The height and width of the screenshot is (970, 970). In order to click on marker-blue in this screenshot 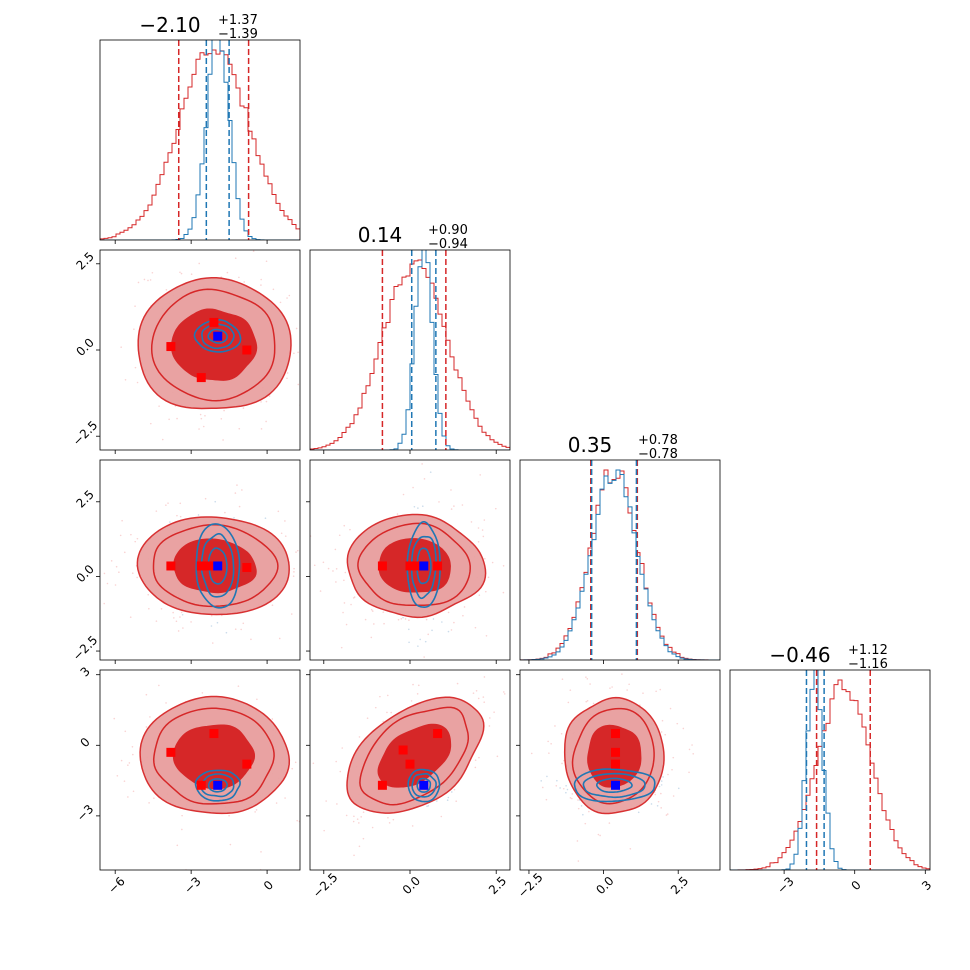, I will do `click(218, 785)`.